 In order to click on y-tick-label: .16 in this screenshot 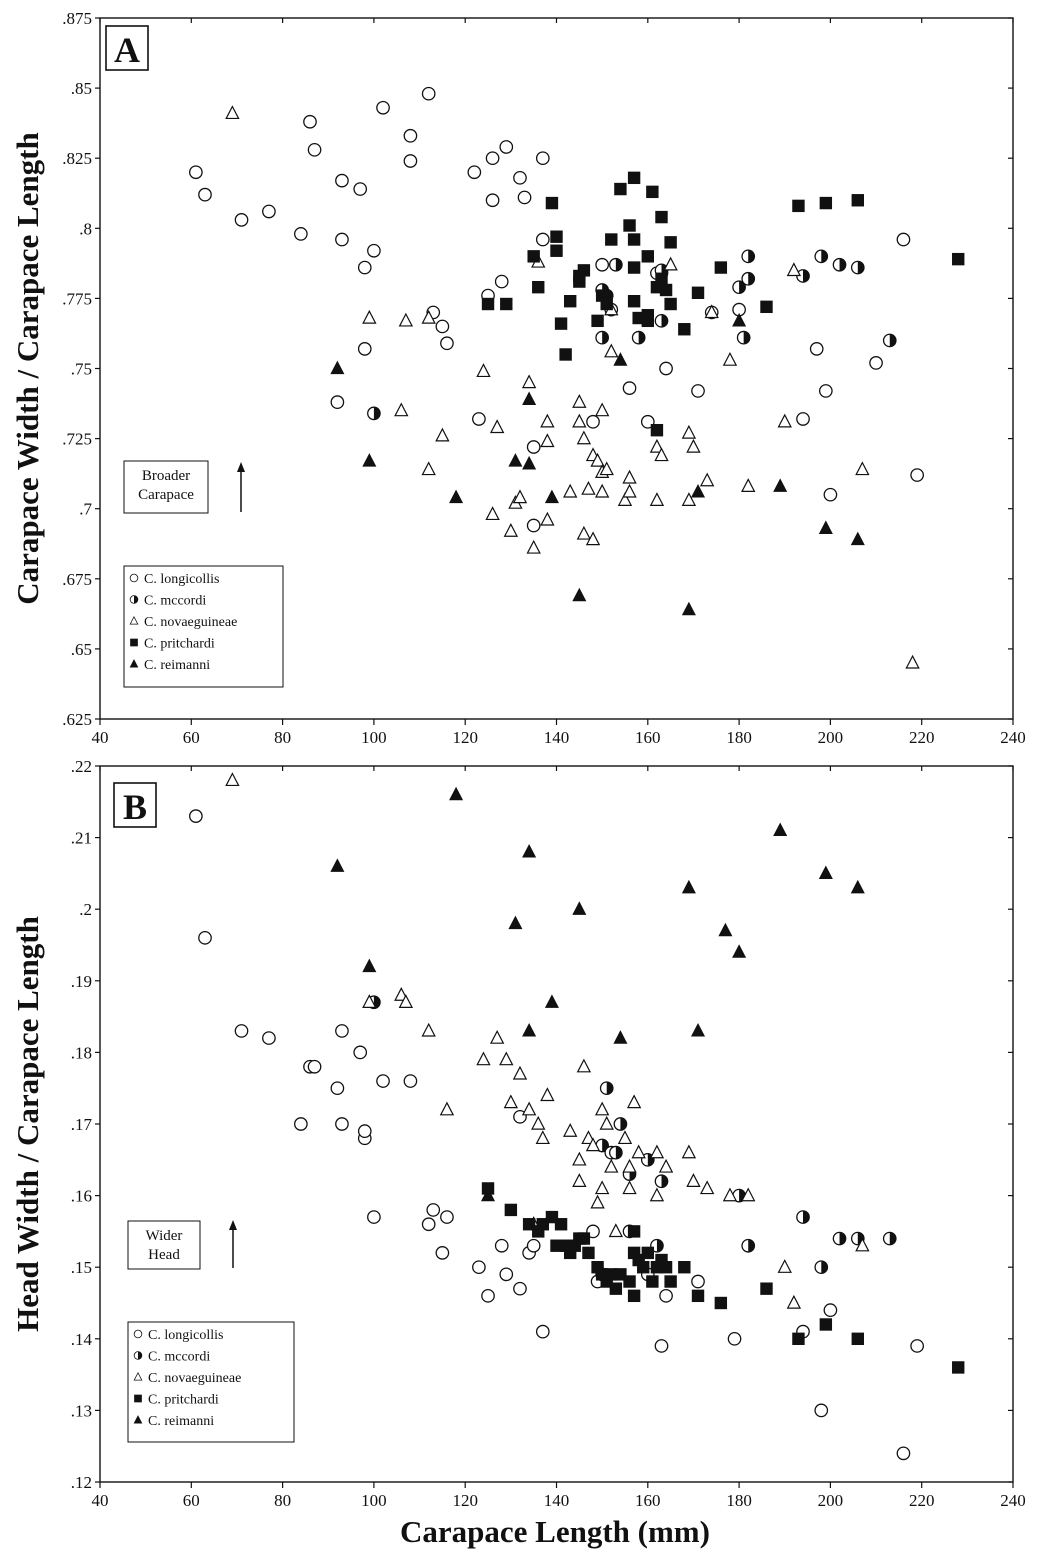, I will do `click(81, 1196)`.